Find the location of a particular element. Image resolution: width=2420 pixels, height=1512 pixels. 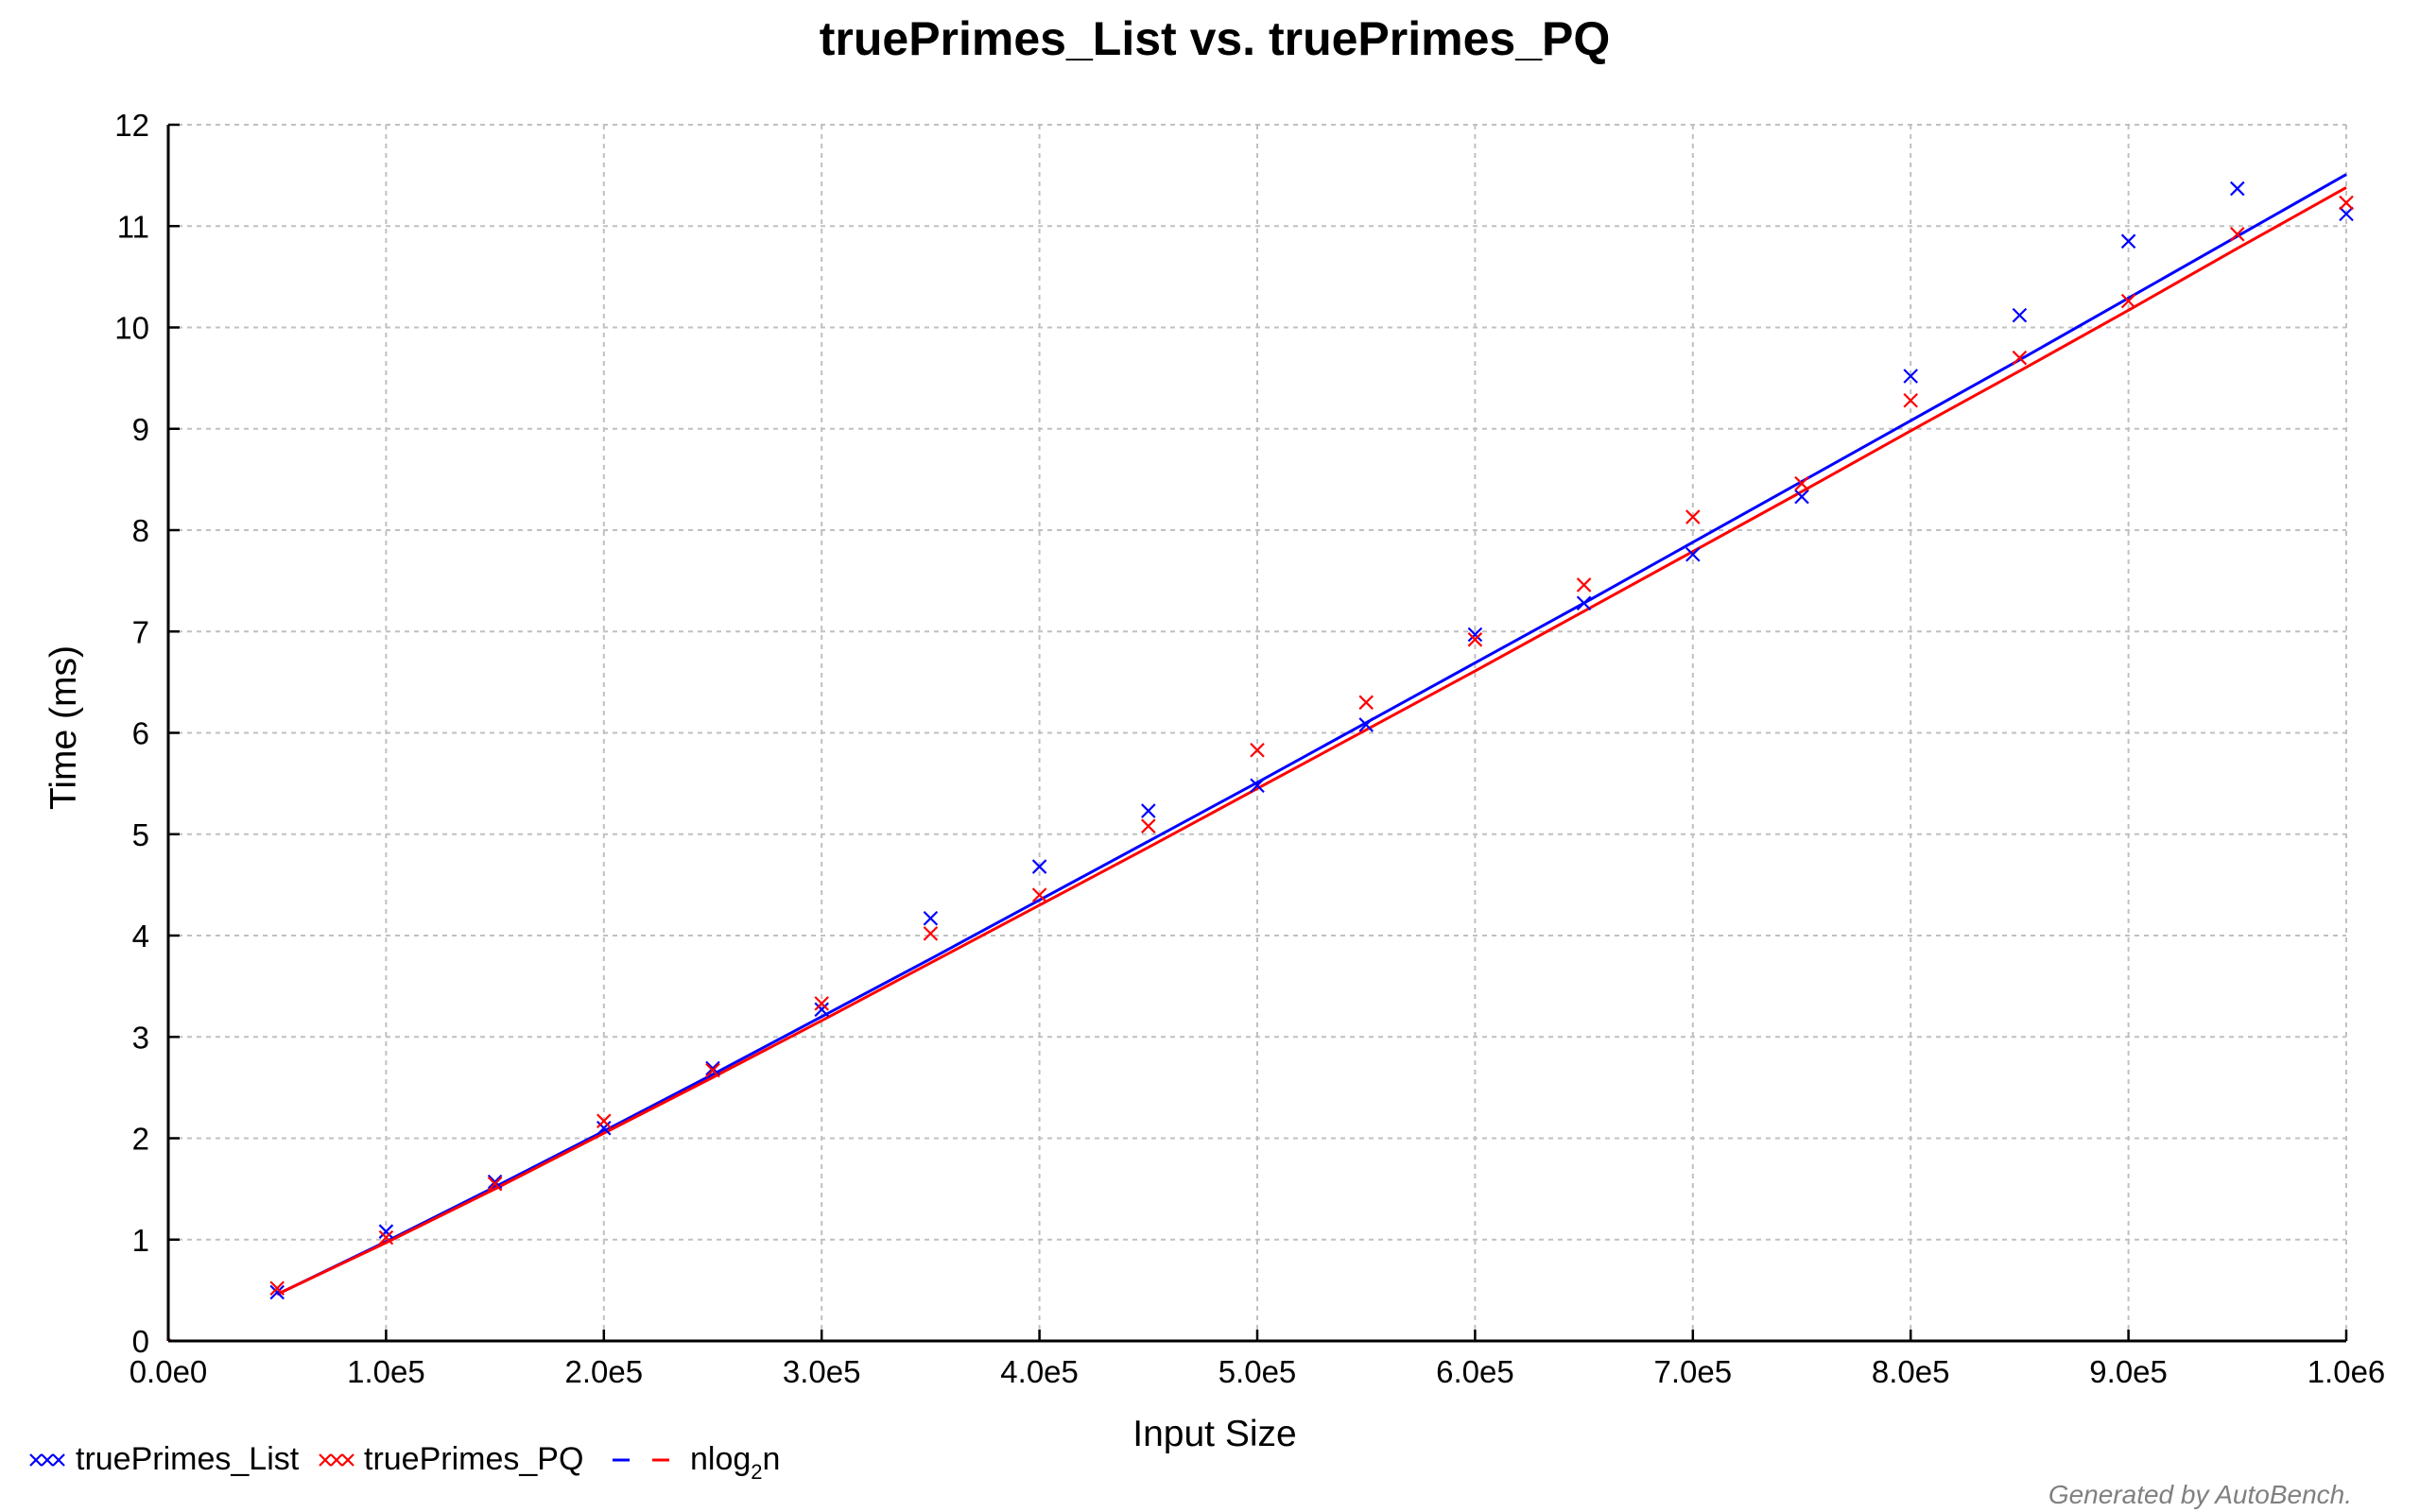

y-tick-label: 2 is located at coordinates (140, 1139).